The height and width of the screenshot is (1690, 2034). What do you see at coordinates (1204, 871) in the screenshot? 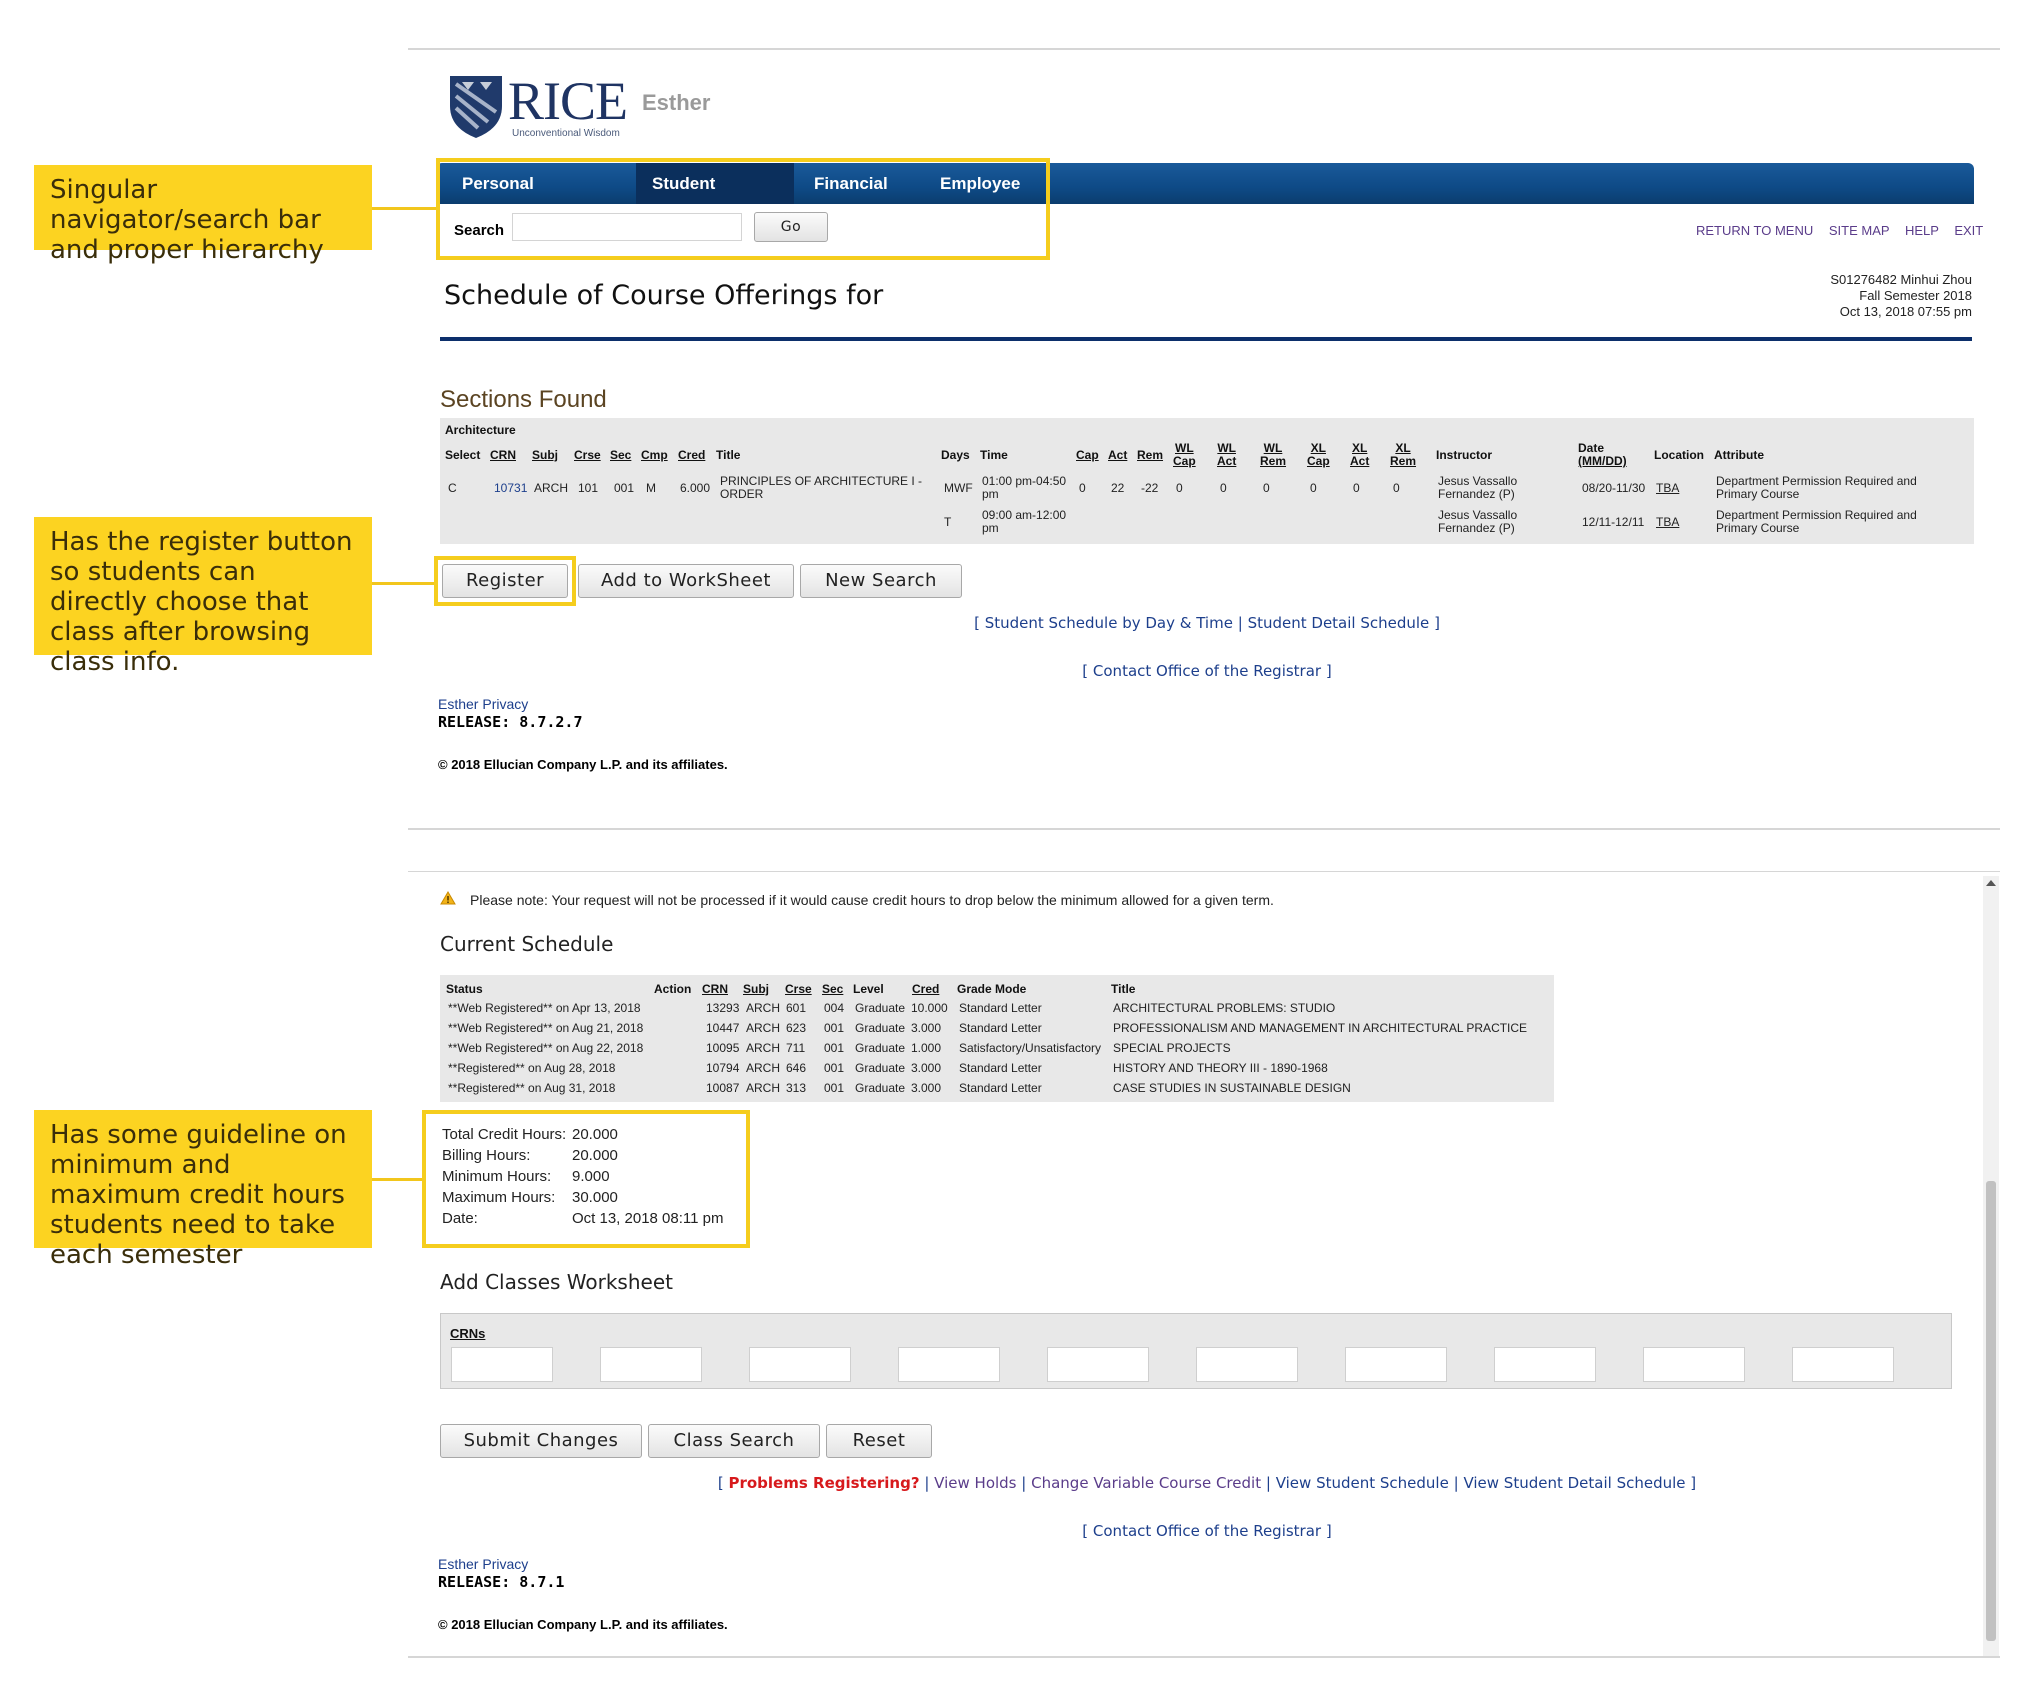
I see `page-divider` at bounding box center [1204, 871].